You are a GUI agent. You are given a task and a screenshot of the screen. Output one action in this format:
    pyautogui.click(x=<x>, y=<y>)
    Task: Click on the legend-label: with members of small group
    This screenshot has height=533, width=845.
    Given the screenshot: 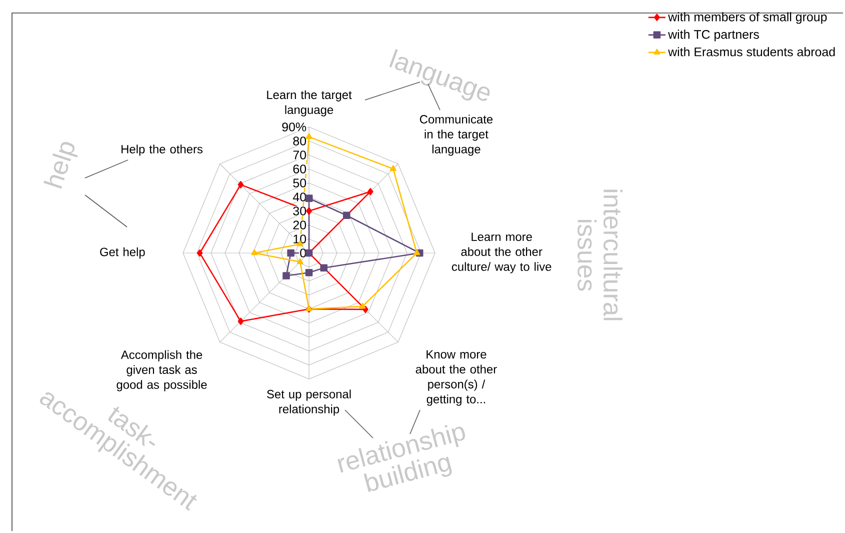 What is the action you would take?
    pyautogui.click(x=747, y=18)
    